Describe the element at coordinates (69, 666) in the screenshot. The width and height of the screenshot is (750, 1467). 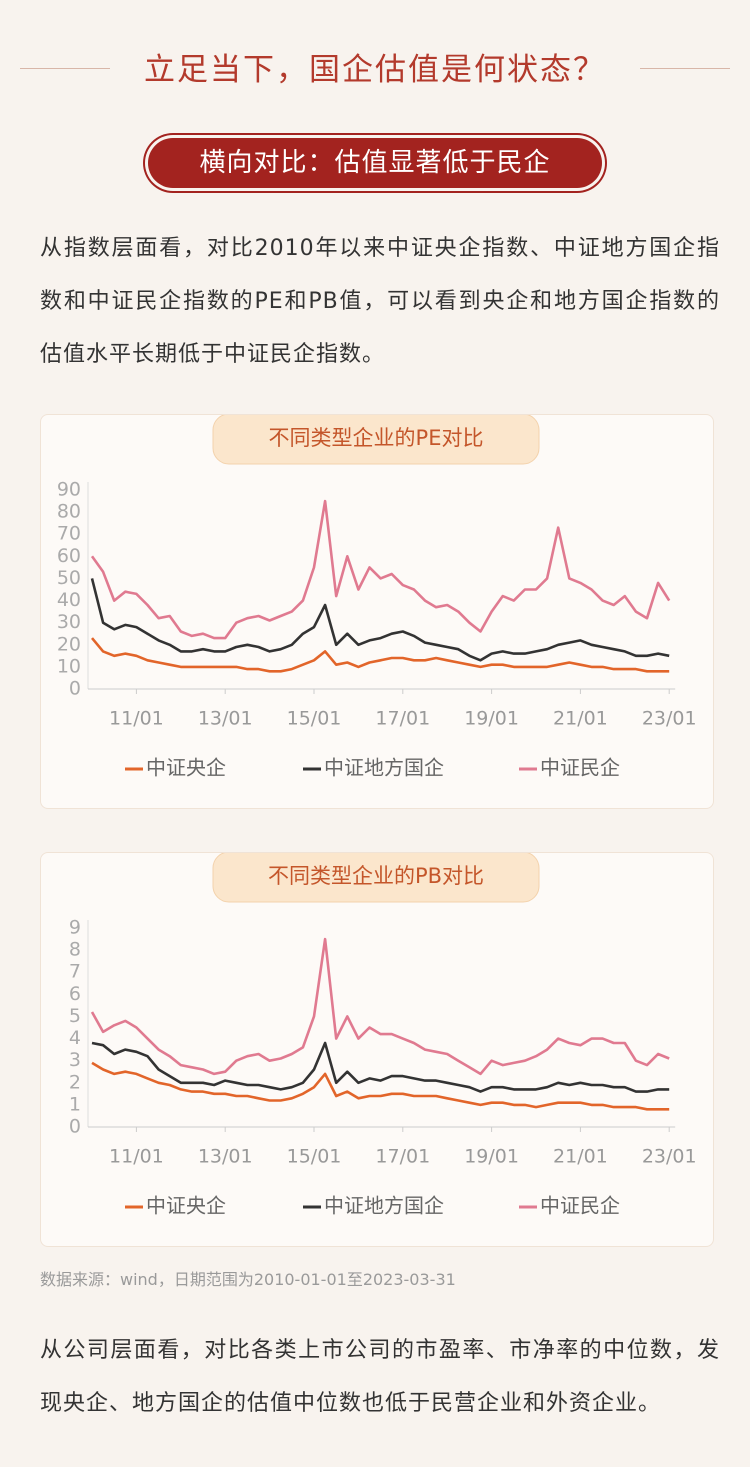
I see `y-tick-label: 10` at that location.